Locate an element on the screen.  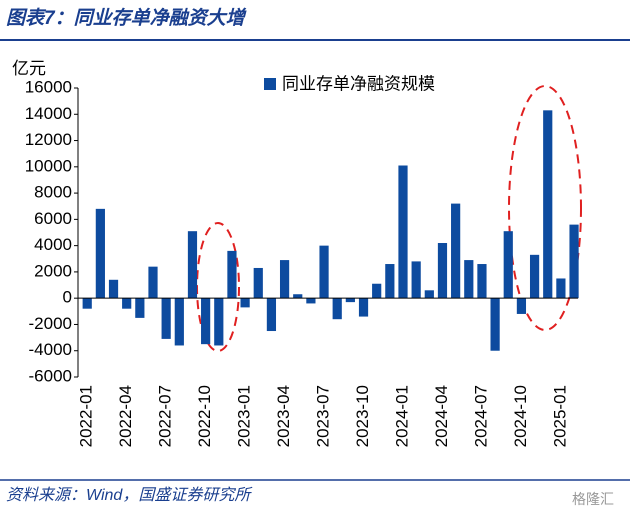
legend-label: 同业存单净融资规模 is located at coordinates (358, 83).